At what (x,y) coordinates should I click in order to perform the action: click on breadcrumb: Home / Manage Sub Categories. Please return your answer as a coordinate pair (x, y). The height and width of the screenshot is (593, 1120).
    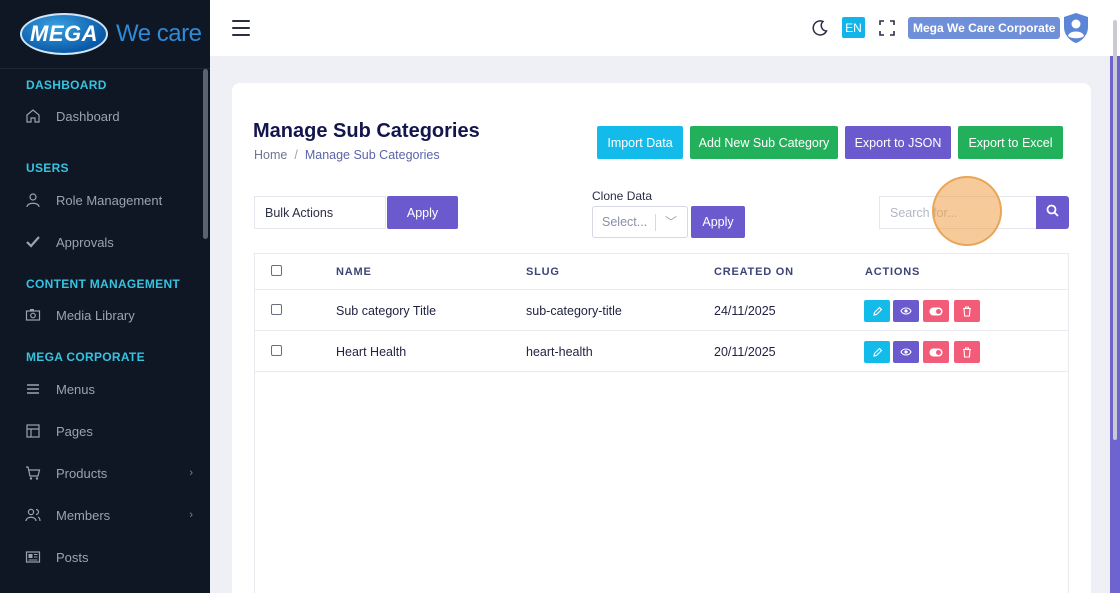
    Looking at the image, I should click on (347, 155).